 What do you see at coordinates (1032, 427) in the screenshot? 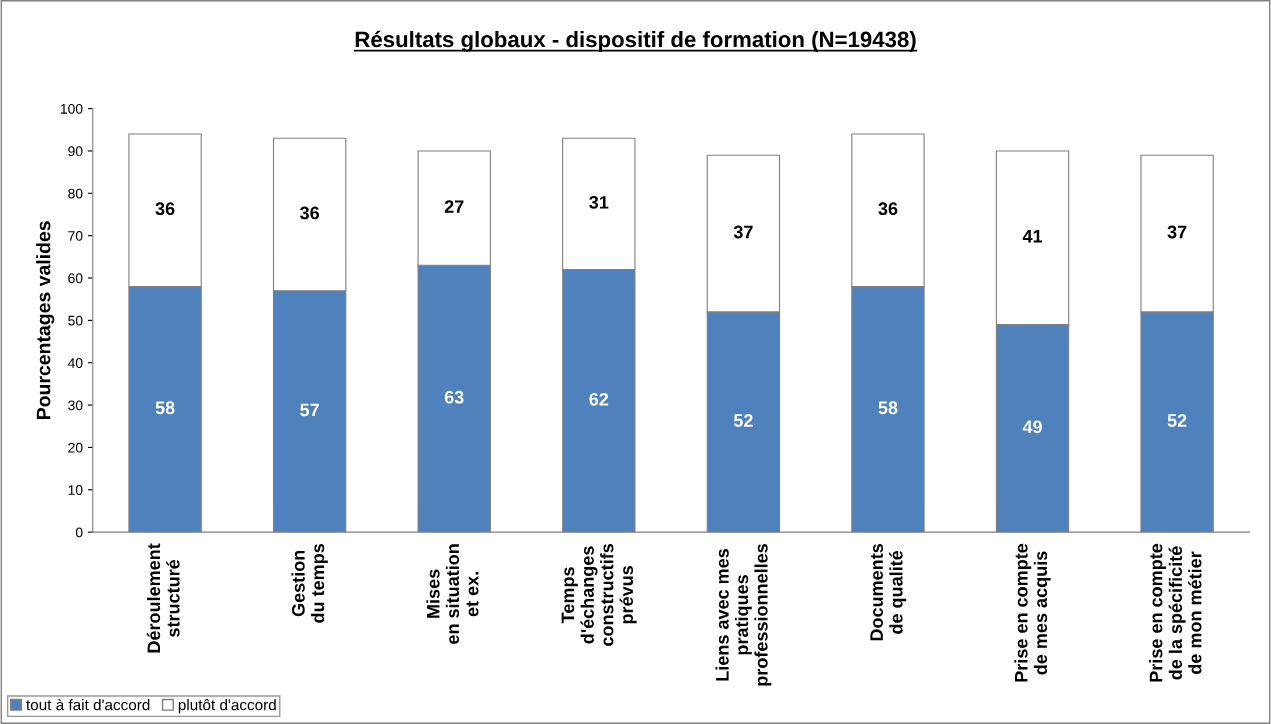
I see `data-label: 49` at bounding box center [1032, 427].